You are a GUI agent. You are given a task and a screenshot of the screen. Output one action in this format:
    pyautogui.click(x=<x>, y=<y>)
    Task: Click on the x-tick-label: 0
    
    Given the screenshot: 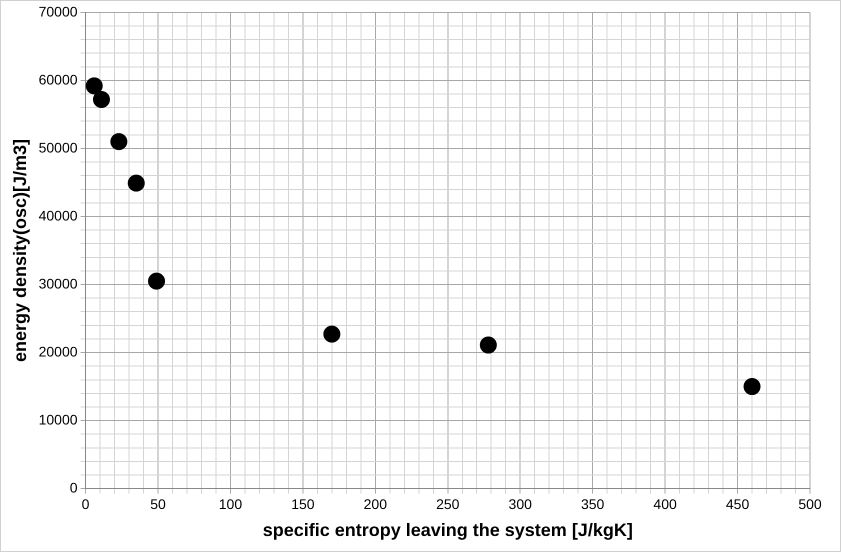 What is the action you would take?
    pyautogui.click(x=86, y=504)
    